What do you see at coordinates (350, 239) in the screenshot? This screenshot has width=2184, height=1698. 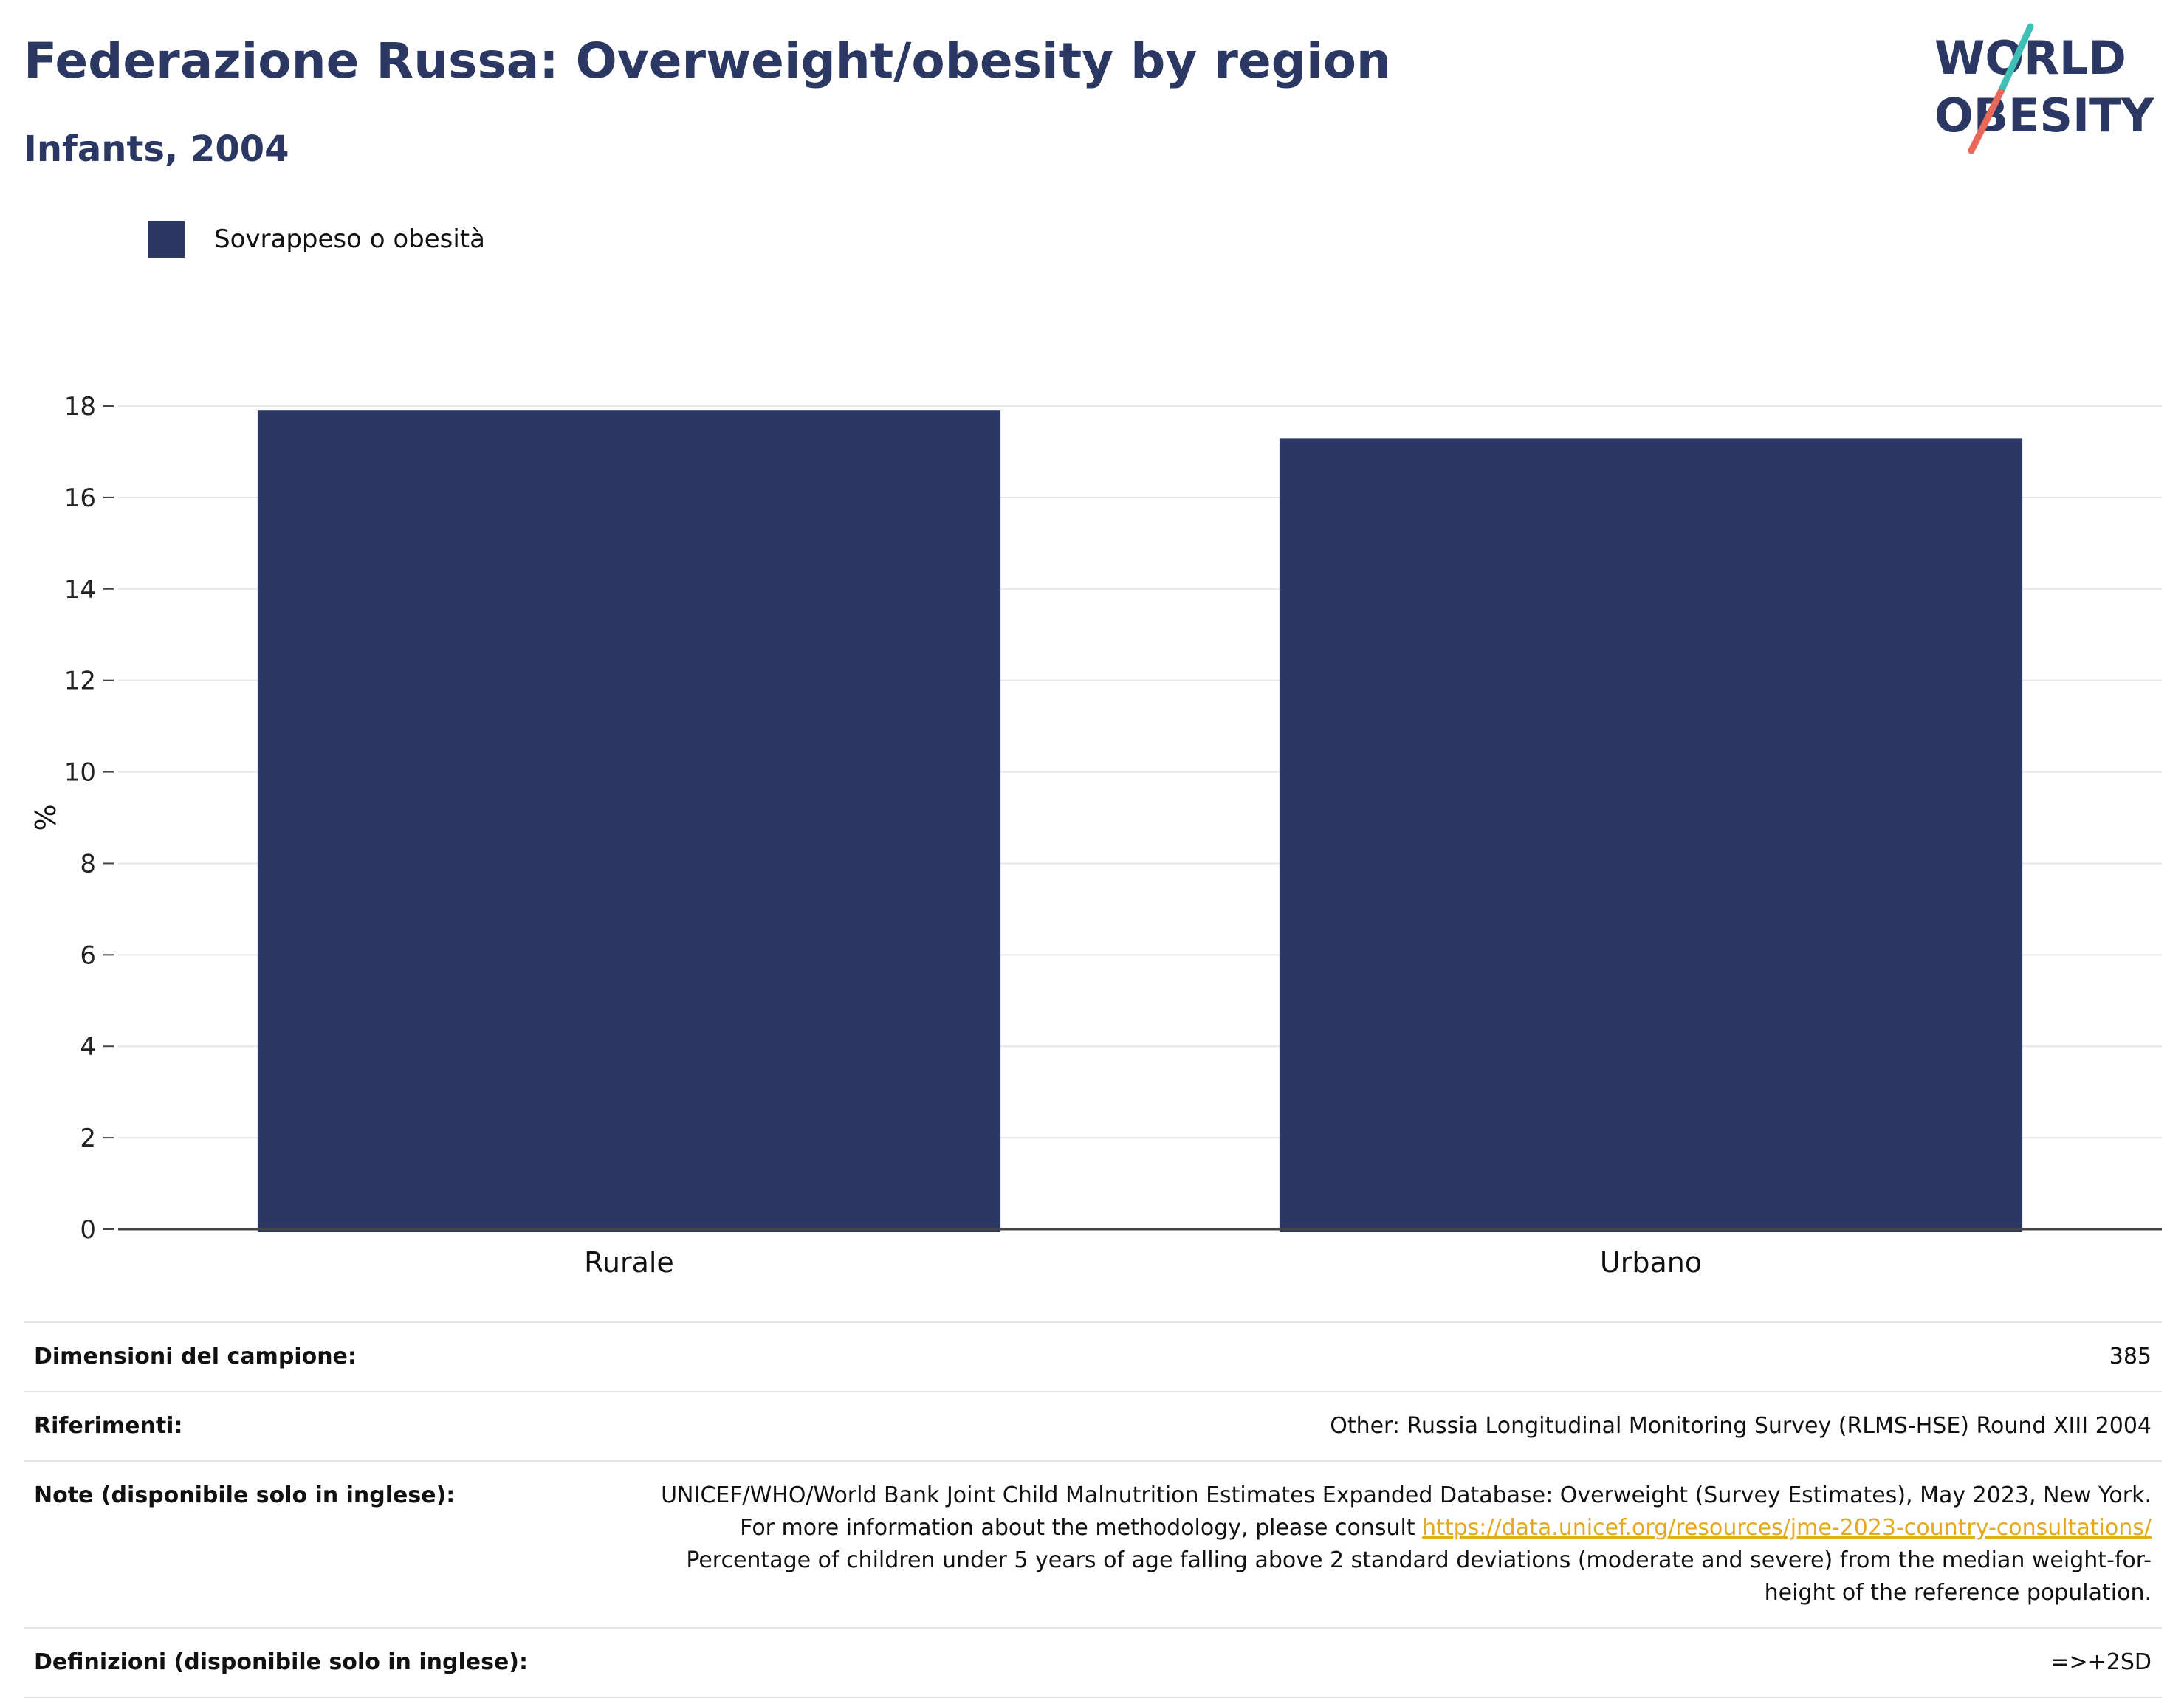 I see `legend-label: Sovrappeso o obesità` at bounding box center [350, 239].